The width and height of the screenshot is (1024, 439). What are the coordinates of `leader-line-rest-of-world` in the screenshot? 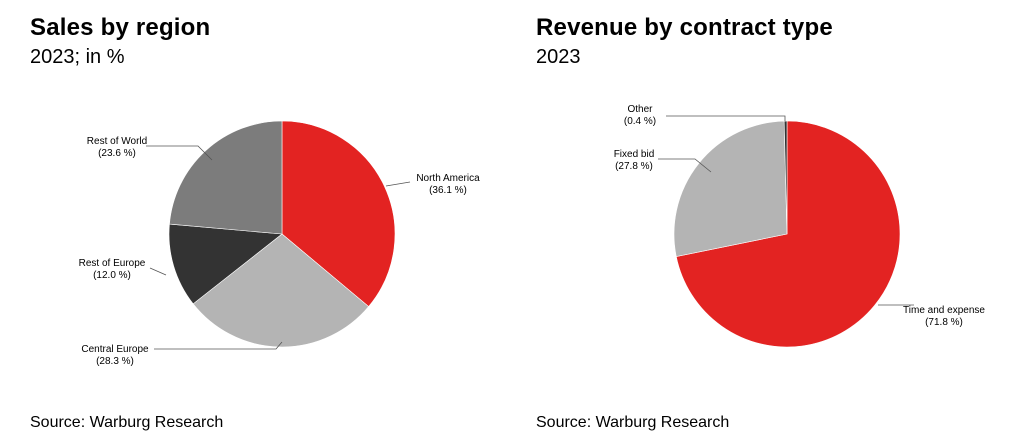 It's located at (179, 153).